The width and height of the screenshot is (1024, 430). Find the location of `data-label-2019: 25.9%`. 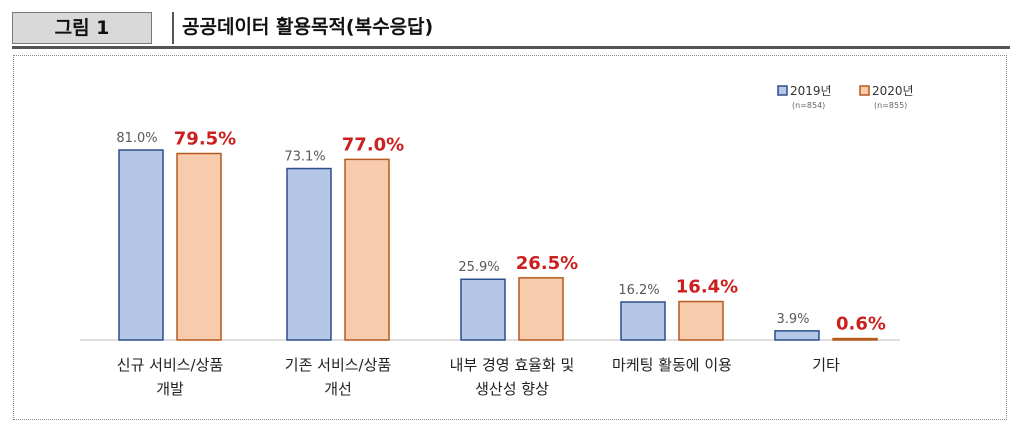

data-label-2019: 25.9% is located at coordinates (478, 267).